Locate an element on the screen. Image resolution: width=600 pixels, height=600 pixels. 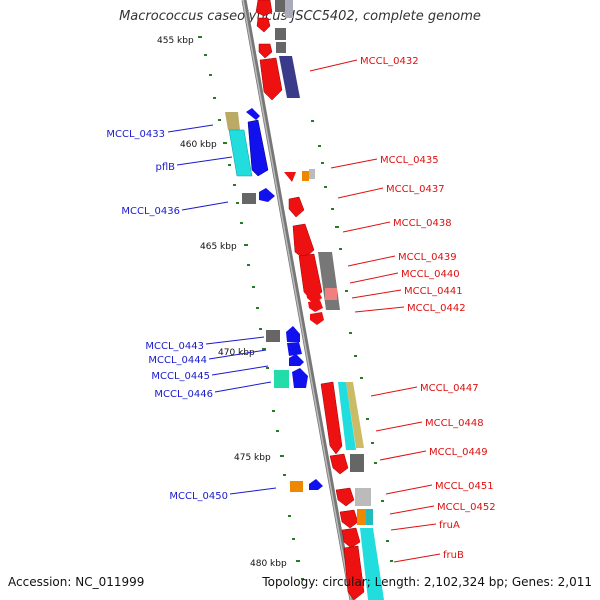
gene-label: MCCL_0442 is located at coordinates (436, 308).